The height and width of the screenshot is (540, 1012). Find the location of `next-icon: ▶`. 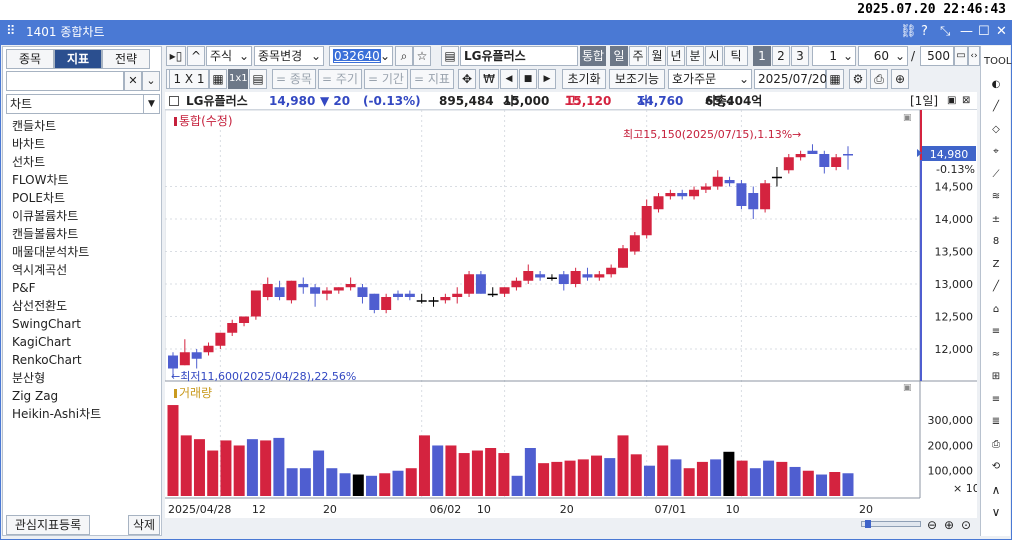

next-icon: ▶ is located at coordinates (547, 79).